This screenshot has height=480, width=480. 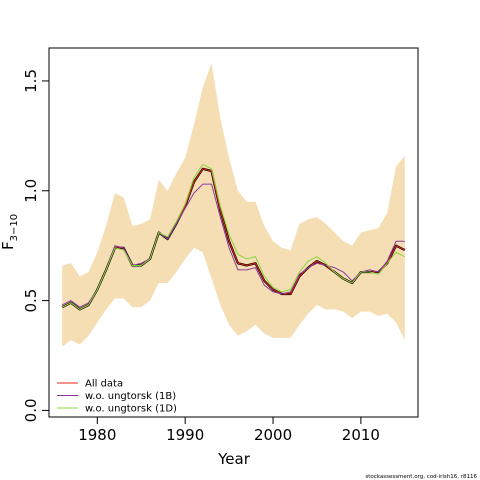 What do you see at coordinates (104, 384) in the screenshot?
I see `legend-label-all-data: All data` at bounding box center [104, 384].